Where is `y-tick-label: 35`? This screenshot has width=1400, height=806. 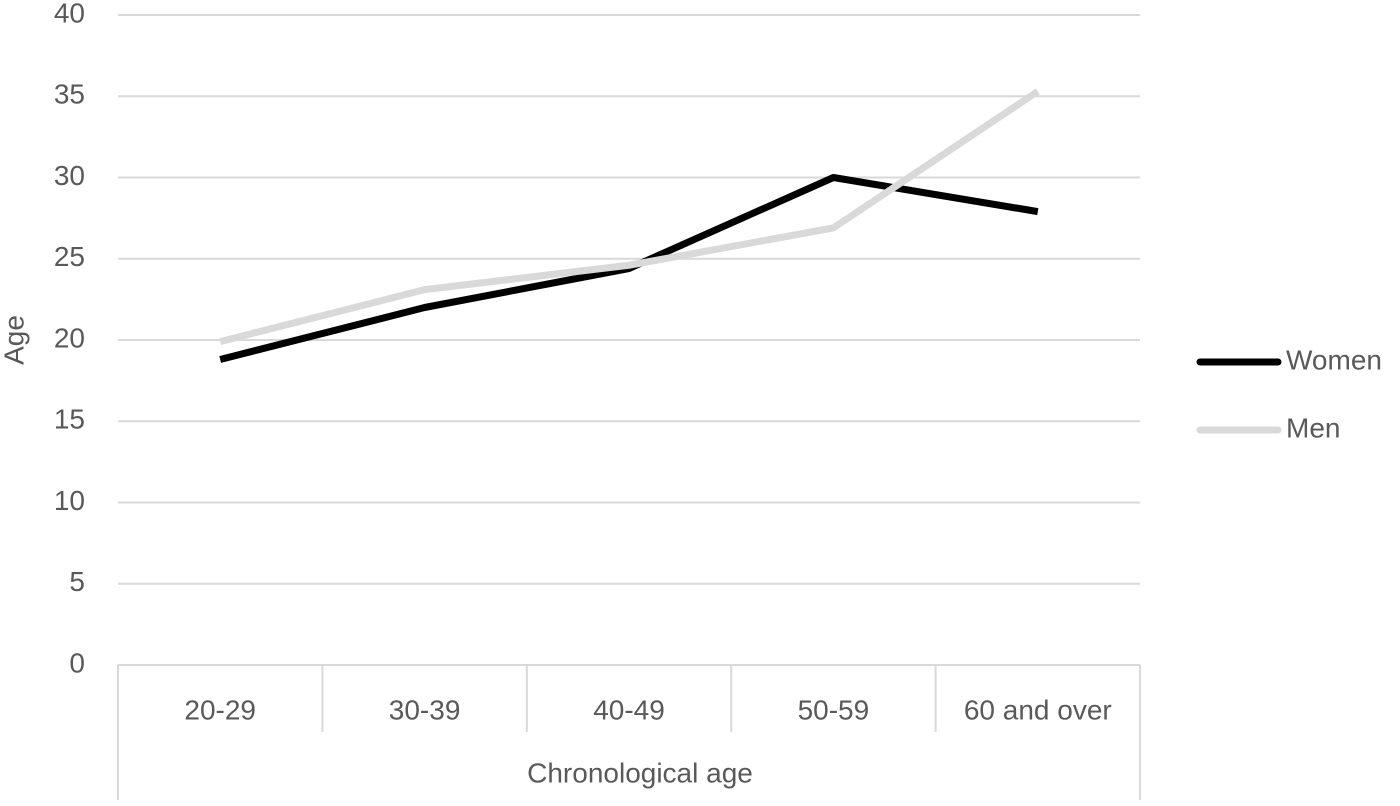
y-tick-label: 35 is located at coordinates (69, 94).